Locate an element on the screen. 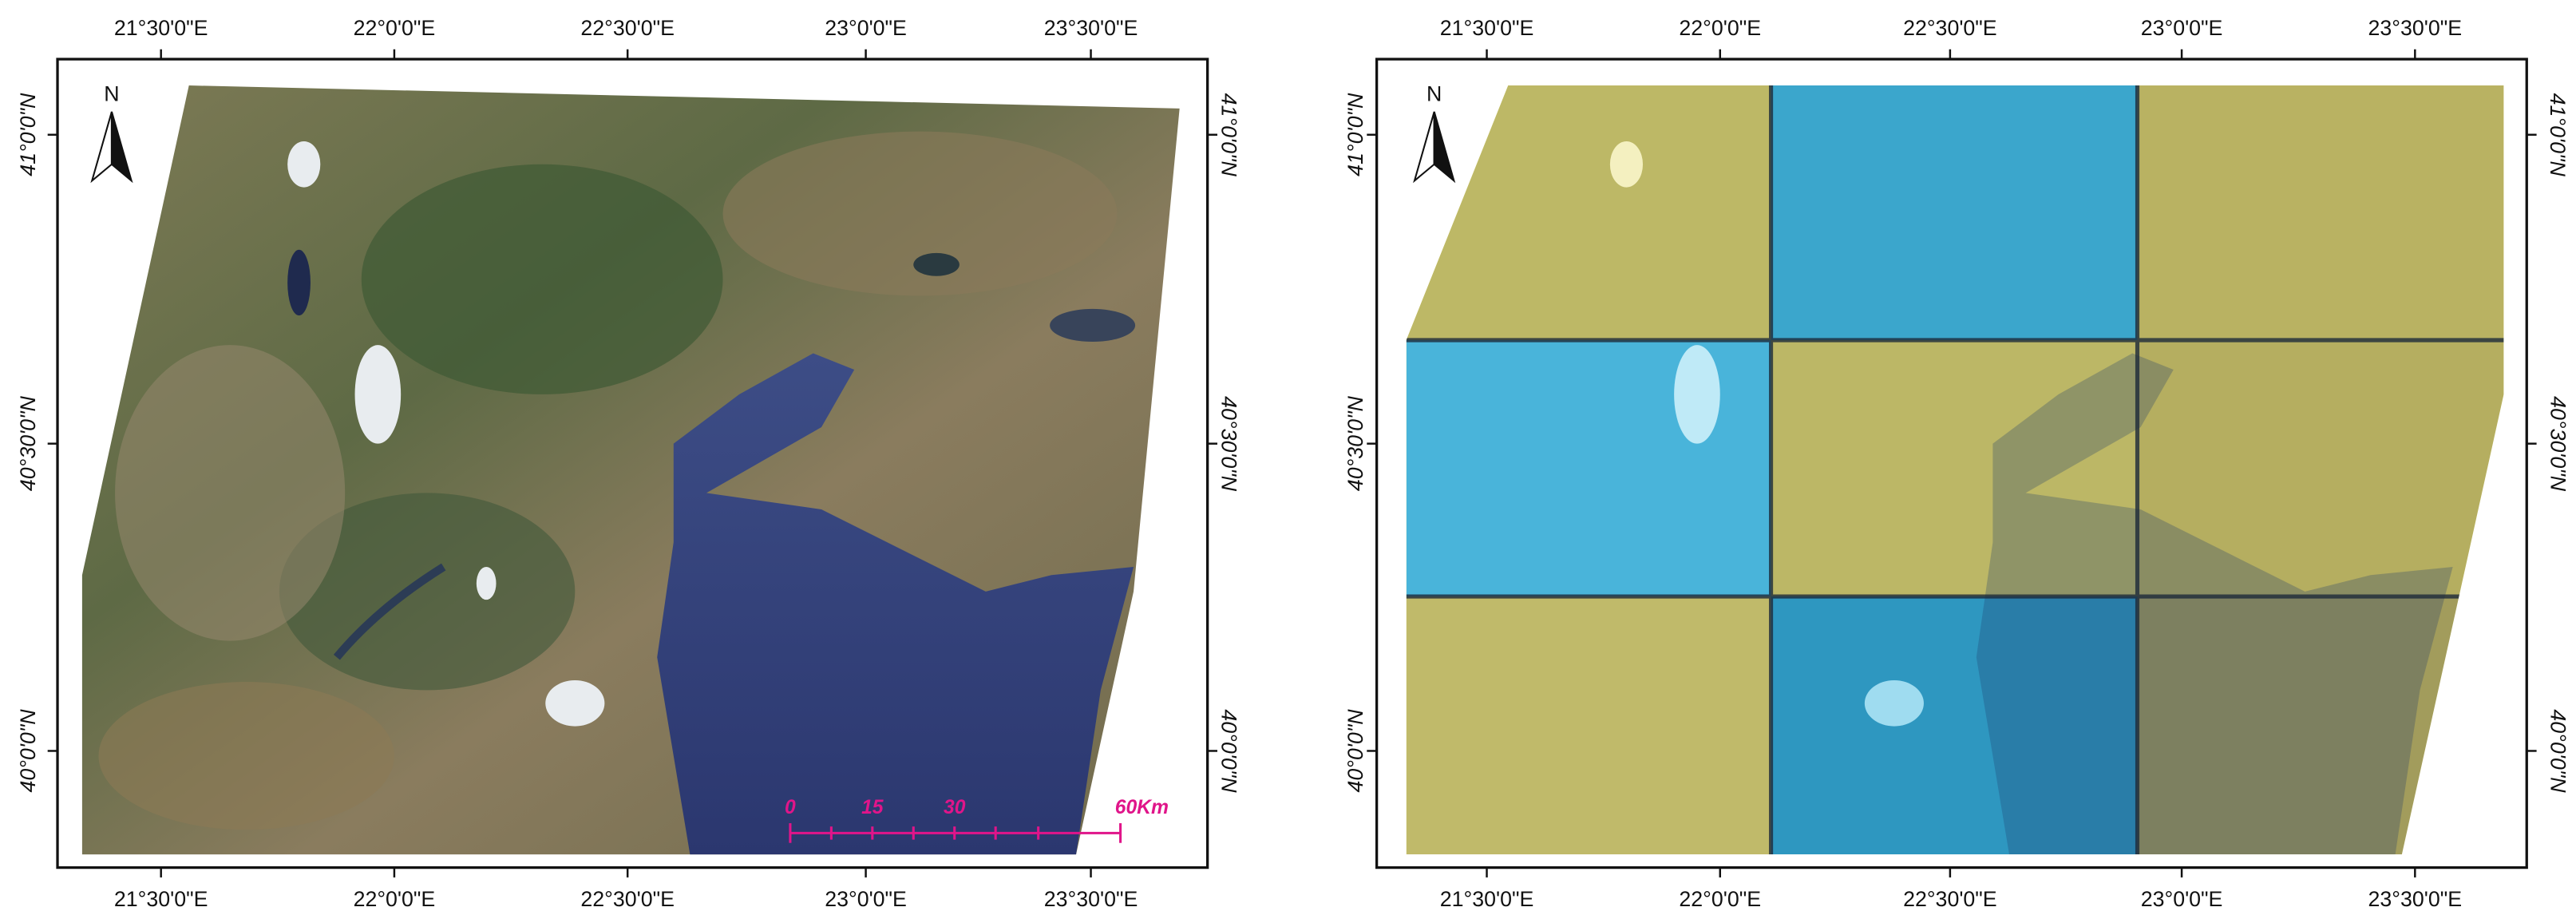 This screenshot has width=2576, height=919. scale-bar is located at coordinates (956, 833).